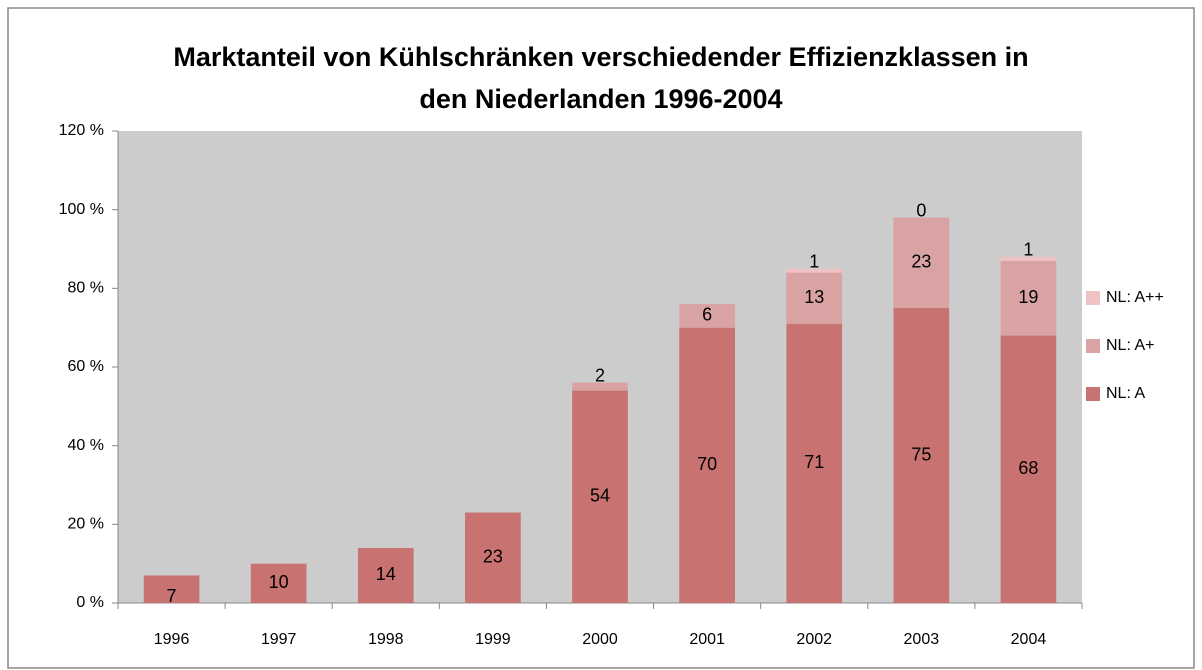 Image resolution: width=1202 pixels, height=670 pixels. What do you see at coordinates (86, 288) in the screenshot?
I see `y-tick-label: 80 %` at bounding box center [86, 288].